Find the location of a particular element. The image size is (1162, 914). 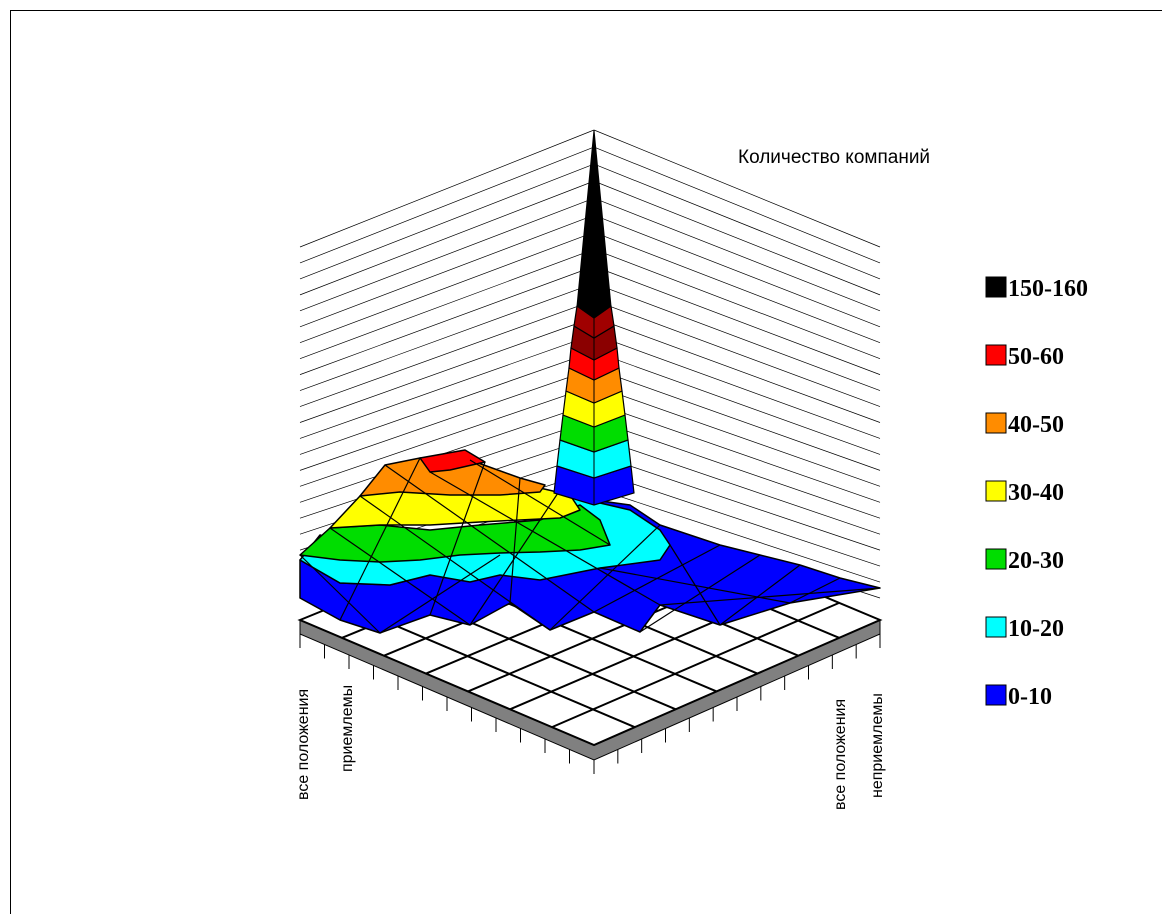

base-grid-line is located at coordinates (695, 665).